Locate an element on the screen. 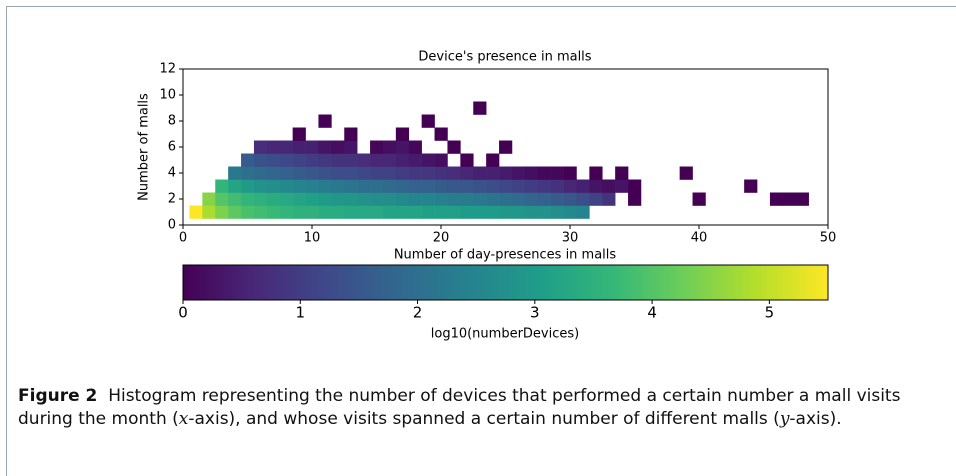 The height and width of the screenshot is (476, 956). y-tick-label: 12 is located at coordinates (167, 69).